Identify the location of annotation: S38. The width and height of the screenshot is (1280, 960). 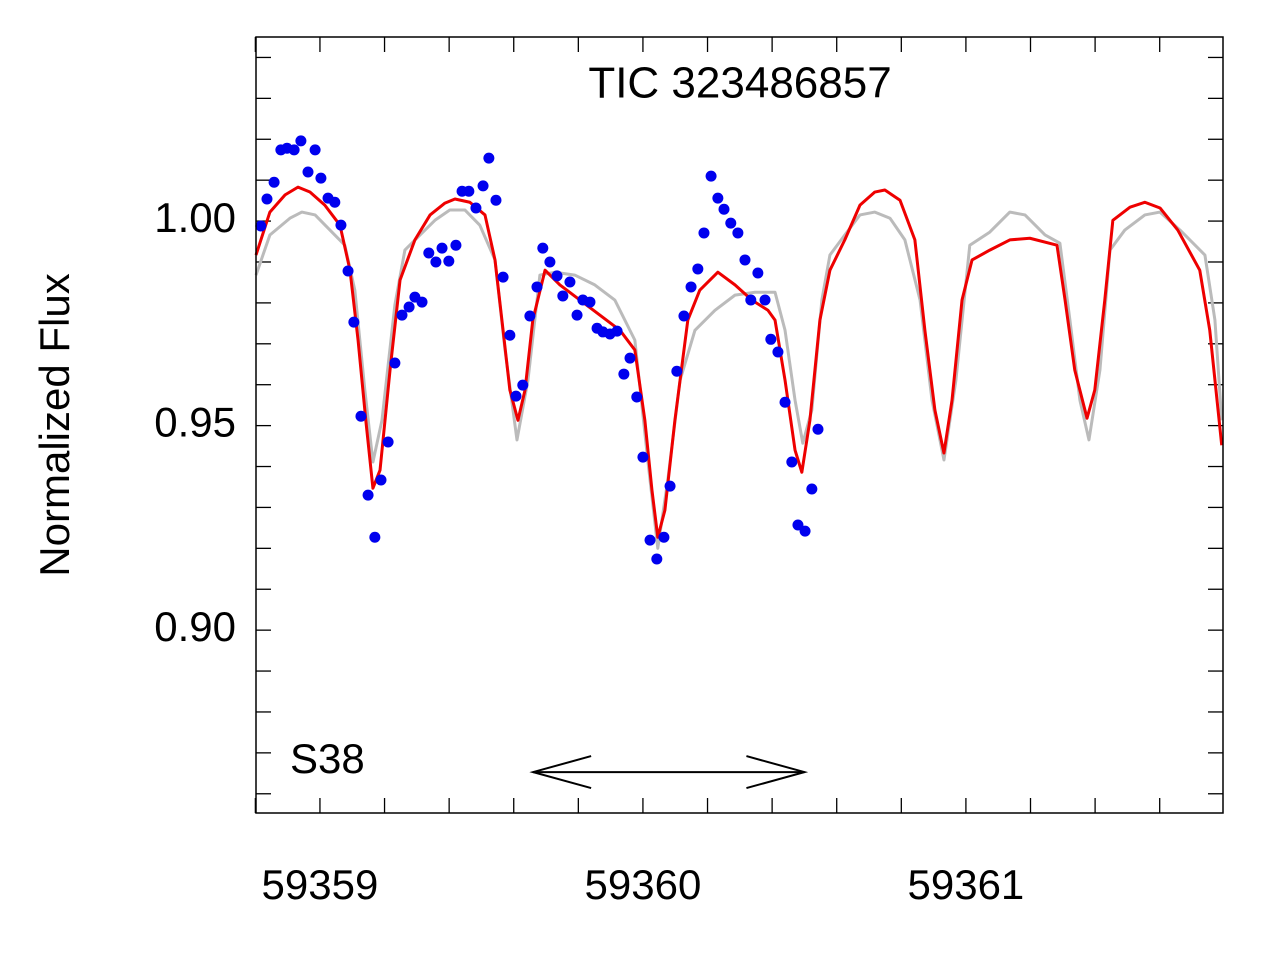
(327, 758).